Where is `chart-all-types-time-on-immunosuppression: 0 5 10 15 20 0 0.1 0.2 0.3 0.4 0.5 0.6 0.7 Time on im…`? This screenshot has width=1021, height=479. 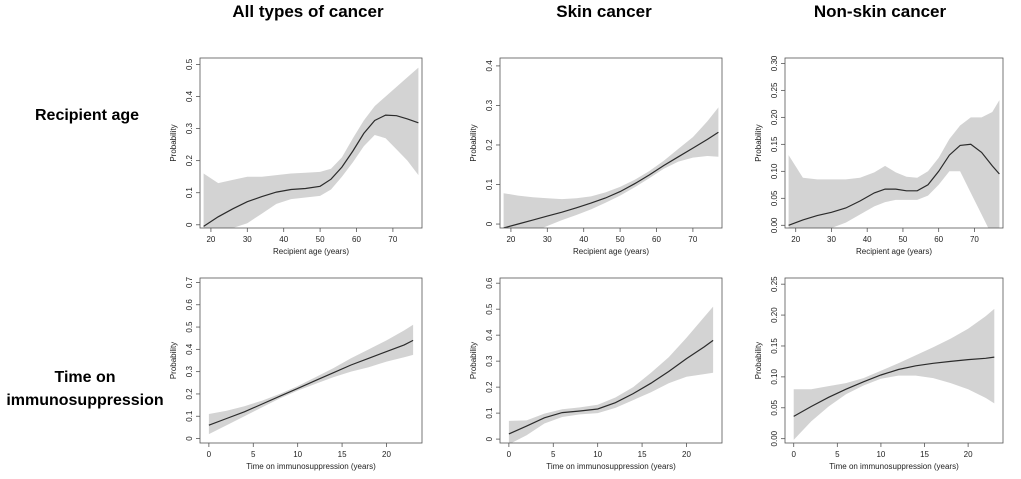 chart-all-types-time-on-immunosuppression: 0 5 10 15 20 0 0.1 0.2 0.3 0.4 0.5 0.6 0.7 Time on im… is located at coordinates (296, 373).